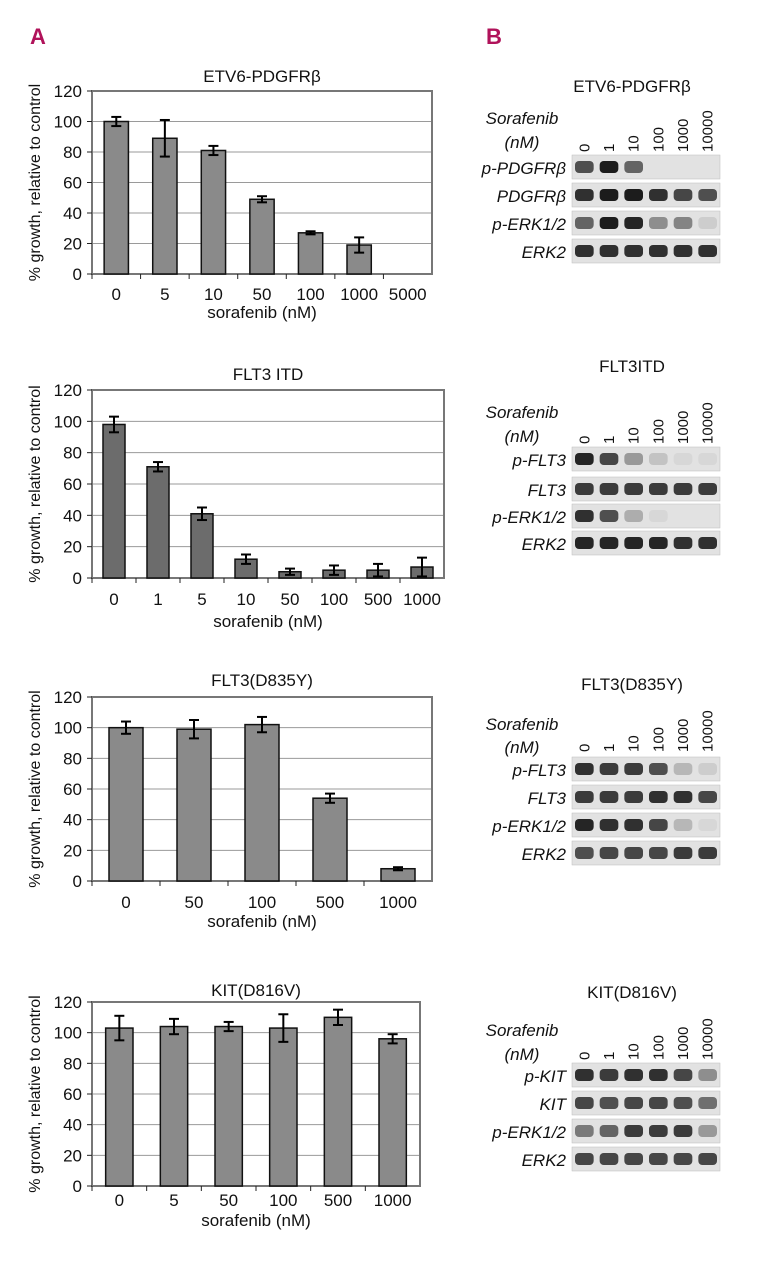 The image size is (763, 1280). I want to click on blot-unit-label: (nM), so click(522, 142).